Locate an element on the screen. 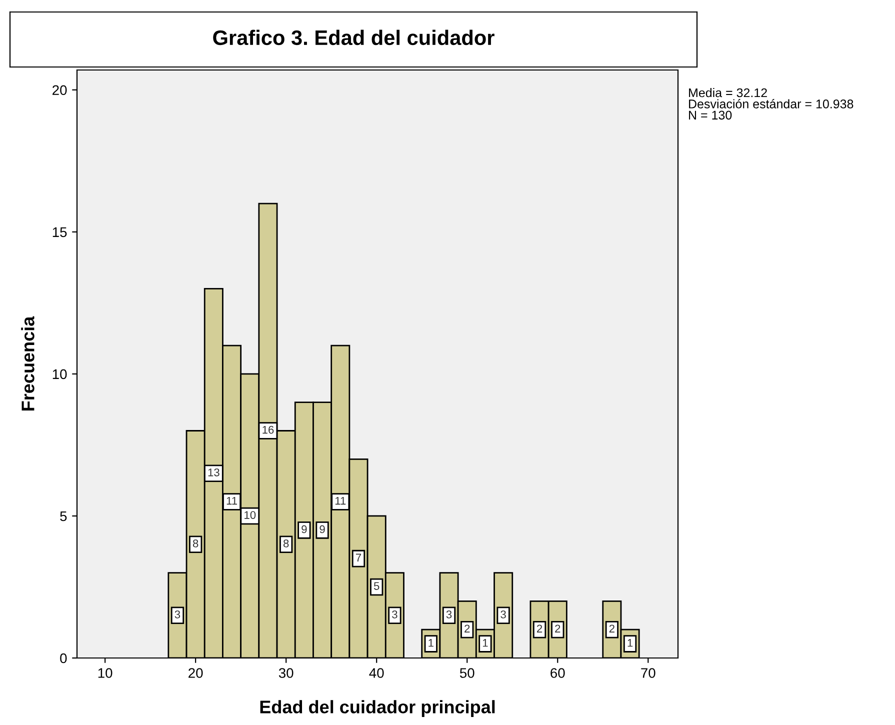 The width and height of the screenshot is (895, 725). text: Media = 32.12 Desviación estándar = 10.938 N = 130 is located at coordinates (771, 104).